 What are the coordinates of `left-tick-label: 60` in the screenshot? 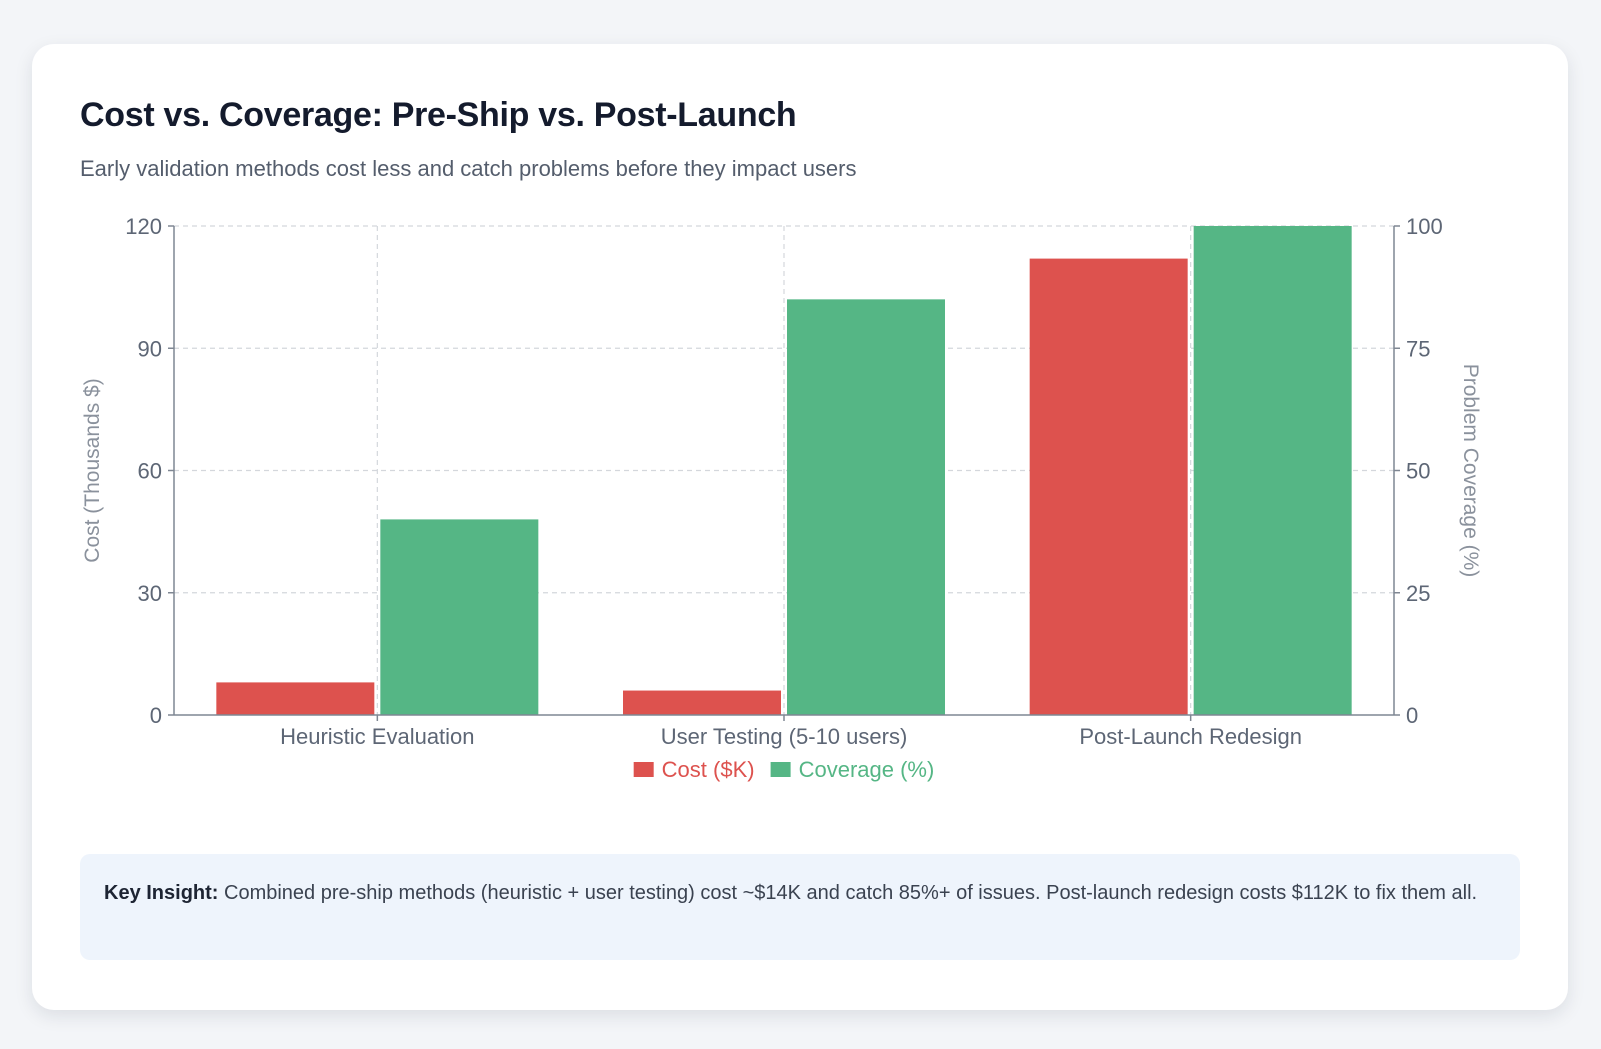 It's located at (150, 471).